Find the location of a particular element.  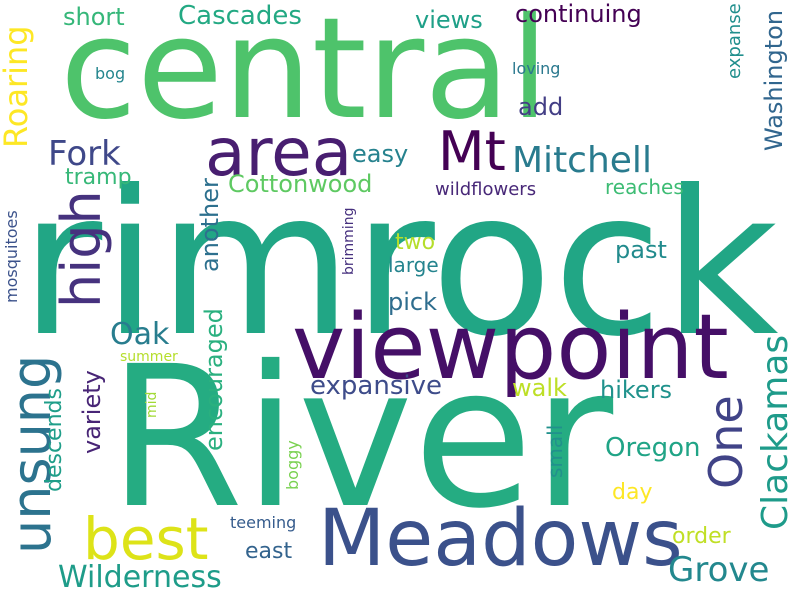

word-easy: easy is located at coordinates (380, 154).